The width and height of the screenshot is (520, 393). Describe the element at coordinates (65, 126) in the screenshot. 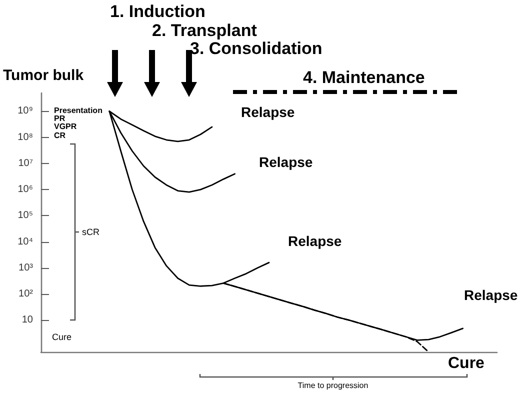

I see `annotation: VGPR` at that location.